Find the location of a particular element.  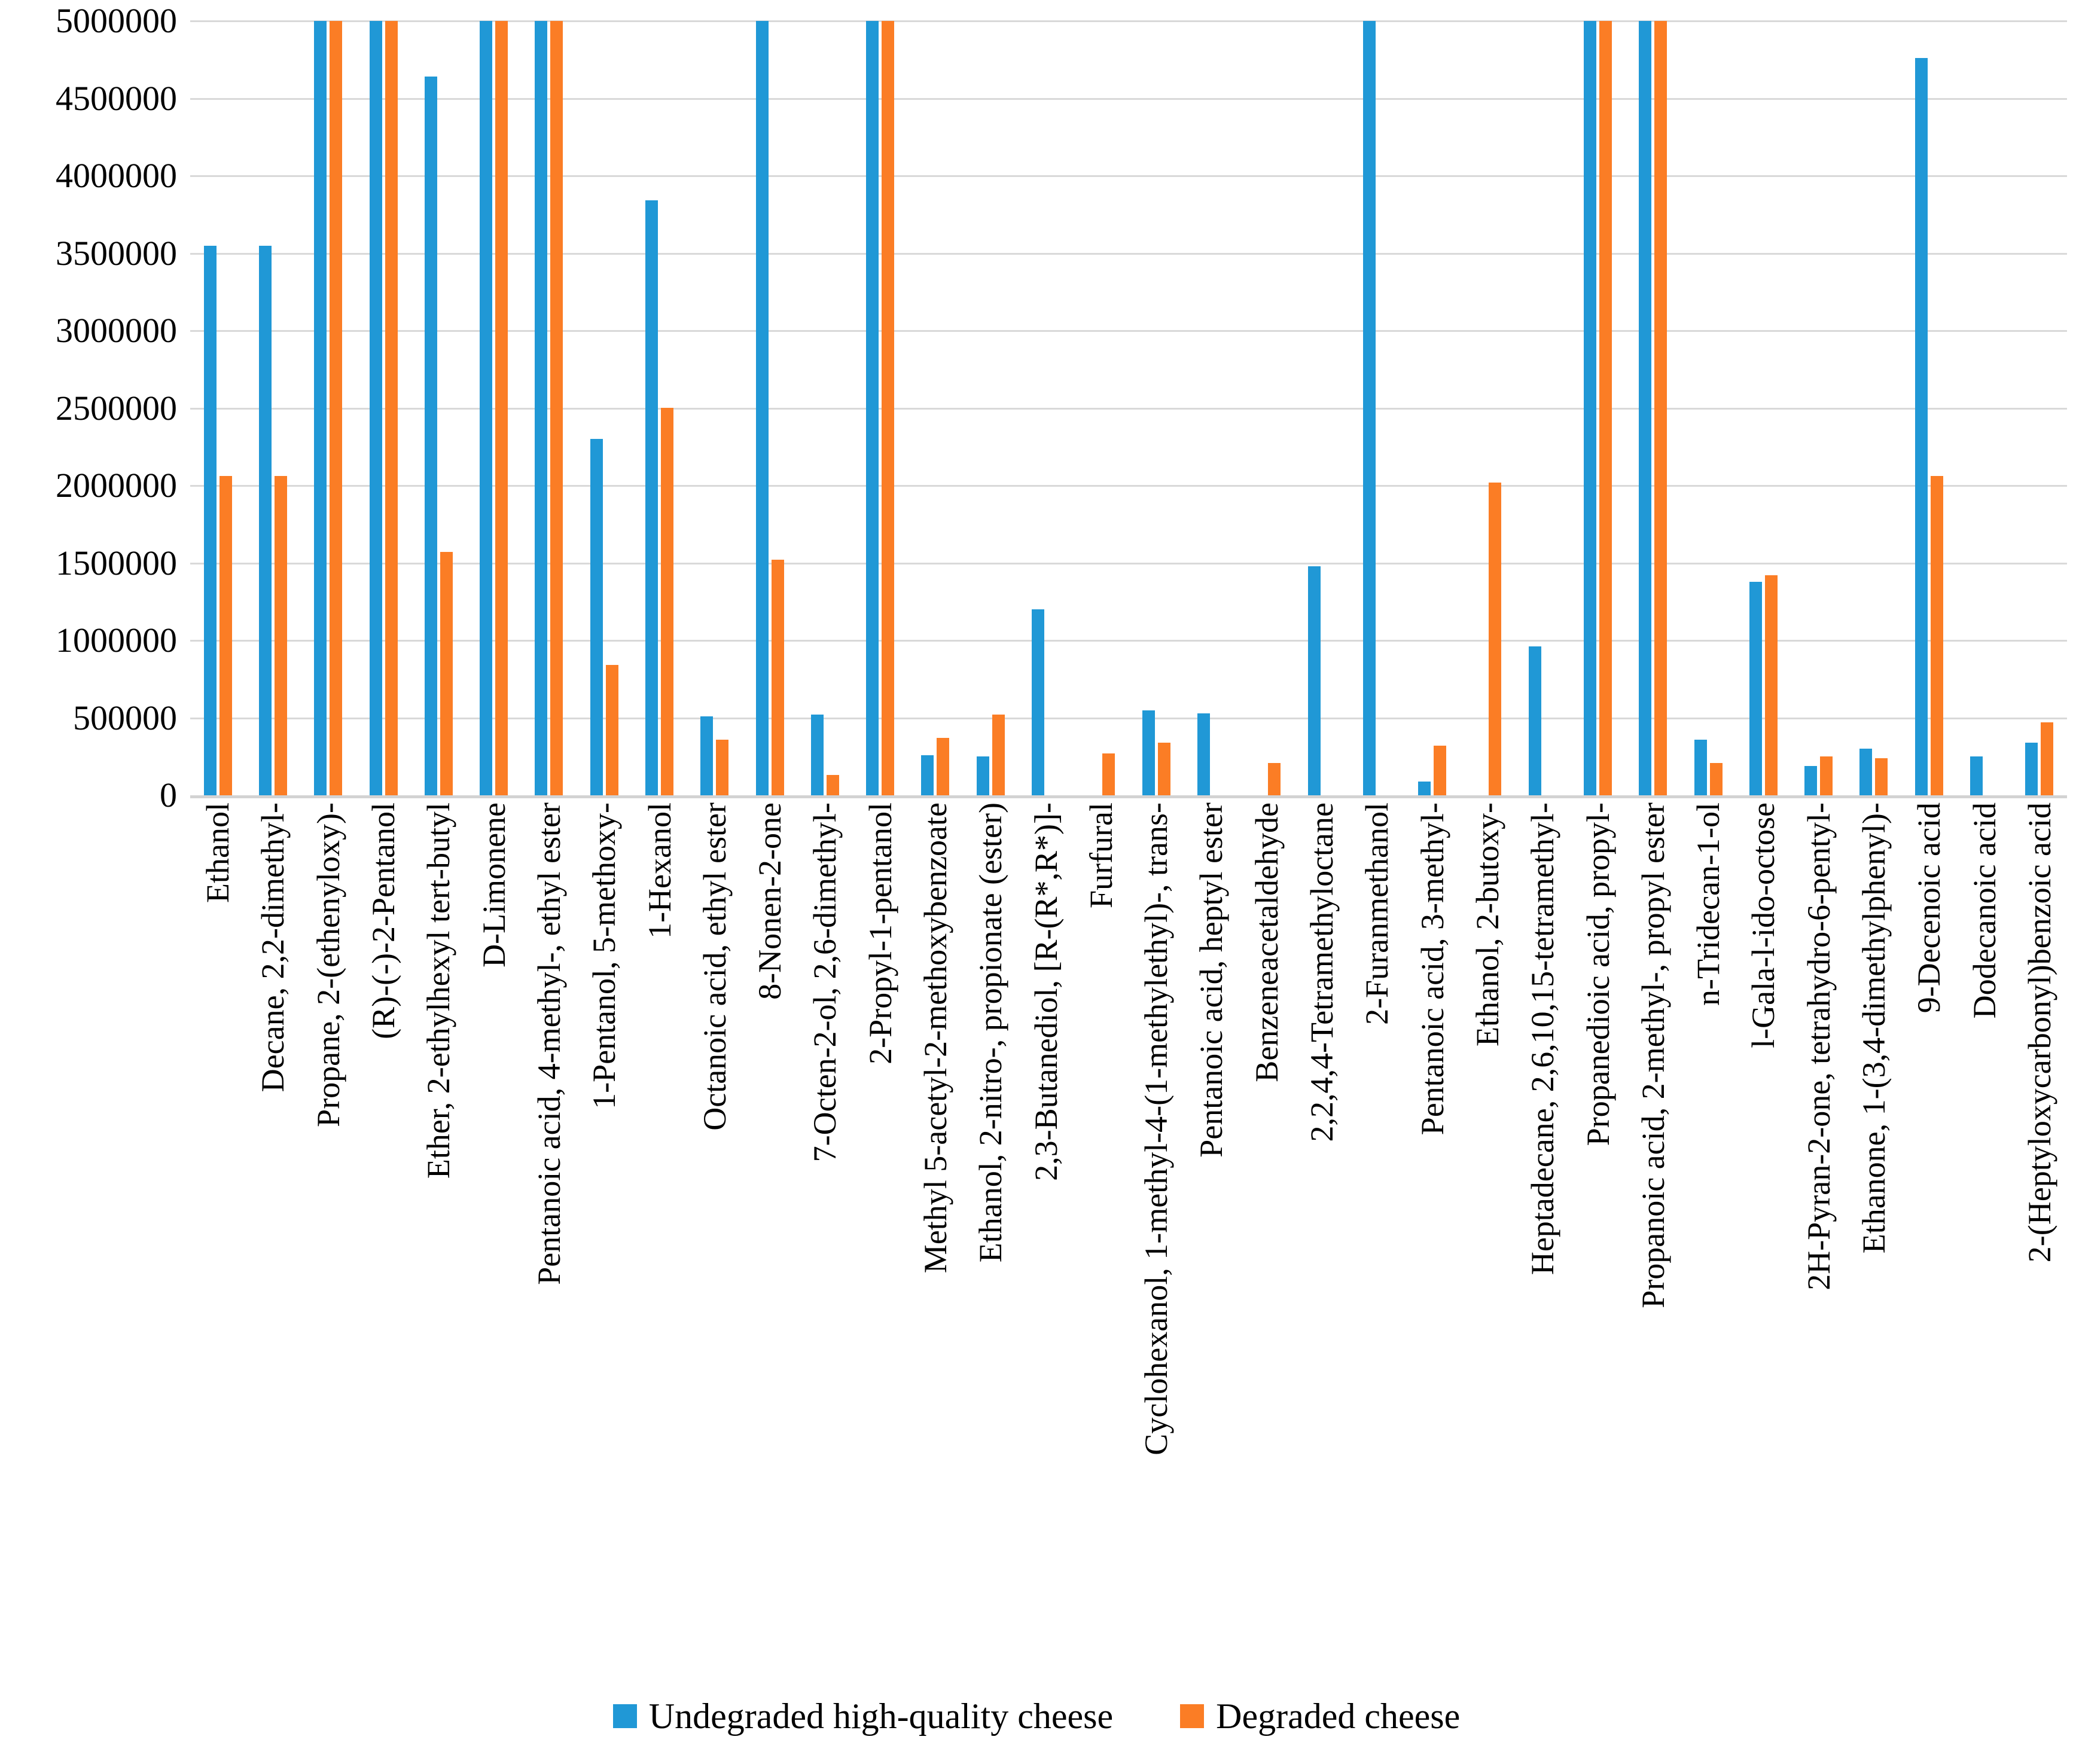

x-axis-category-label: 2,2,4,4-Tetramethyloctane is located at coordinates (1322, 972).